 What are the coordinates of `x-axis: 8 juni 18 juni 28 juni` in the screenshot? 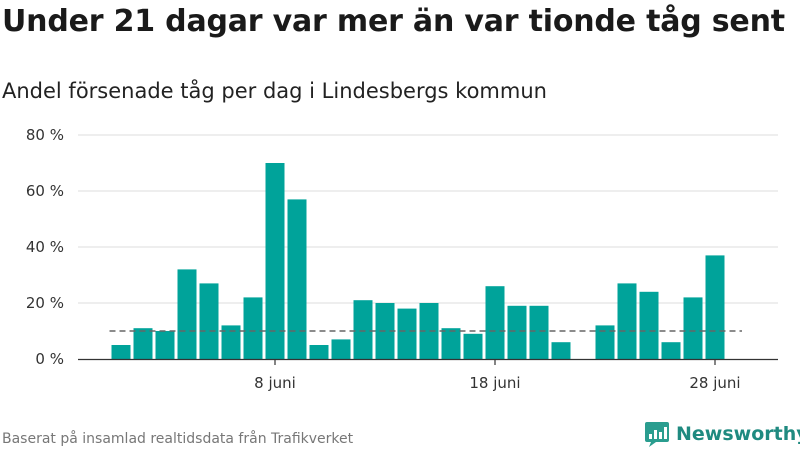 It's located at (428, 375).